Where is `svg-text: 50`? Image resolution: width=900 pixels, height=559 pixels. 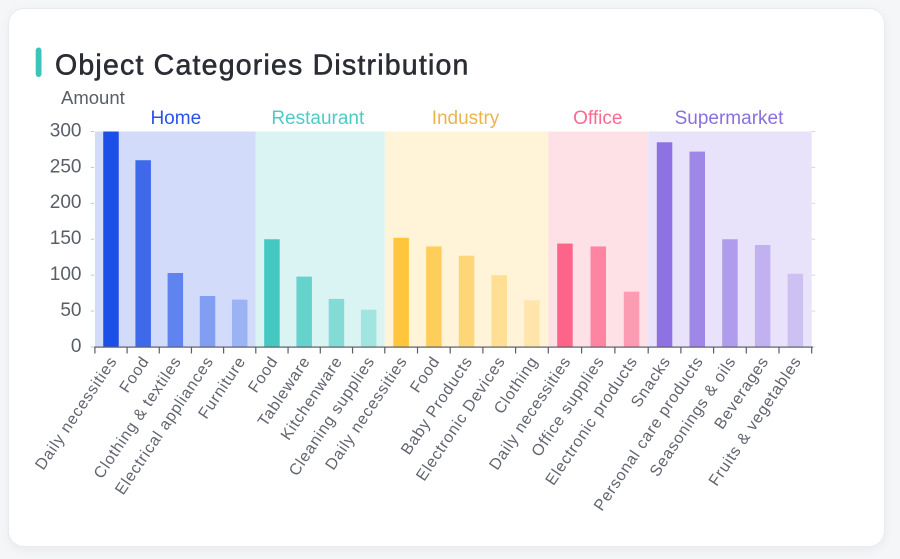 svg-text: 50 is located at coordinates (70, 310).